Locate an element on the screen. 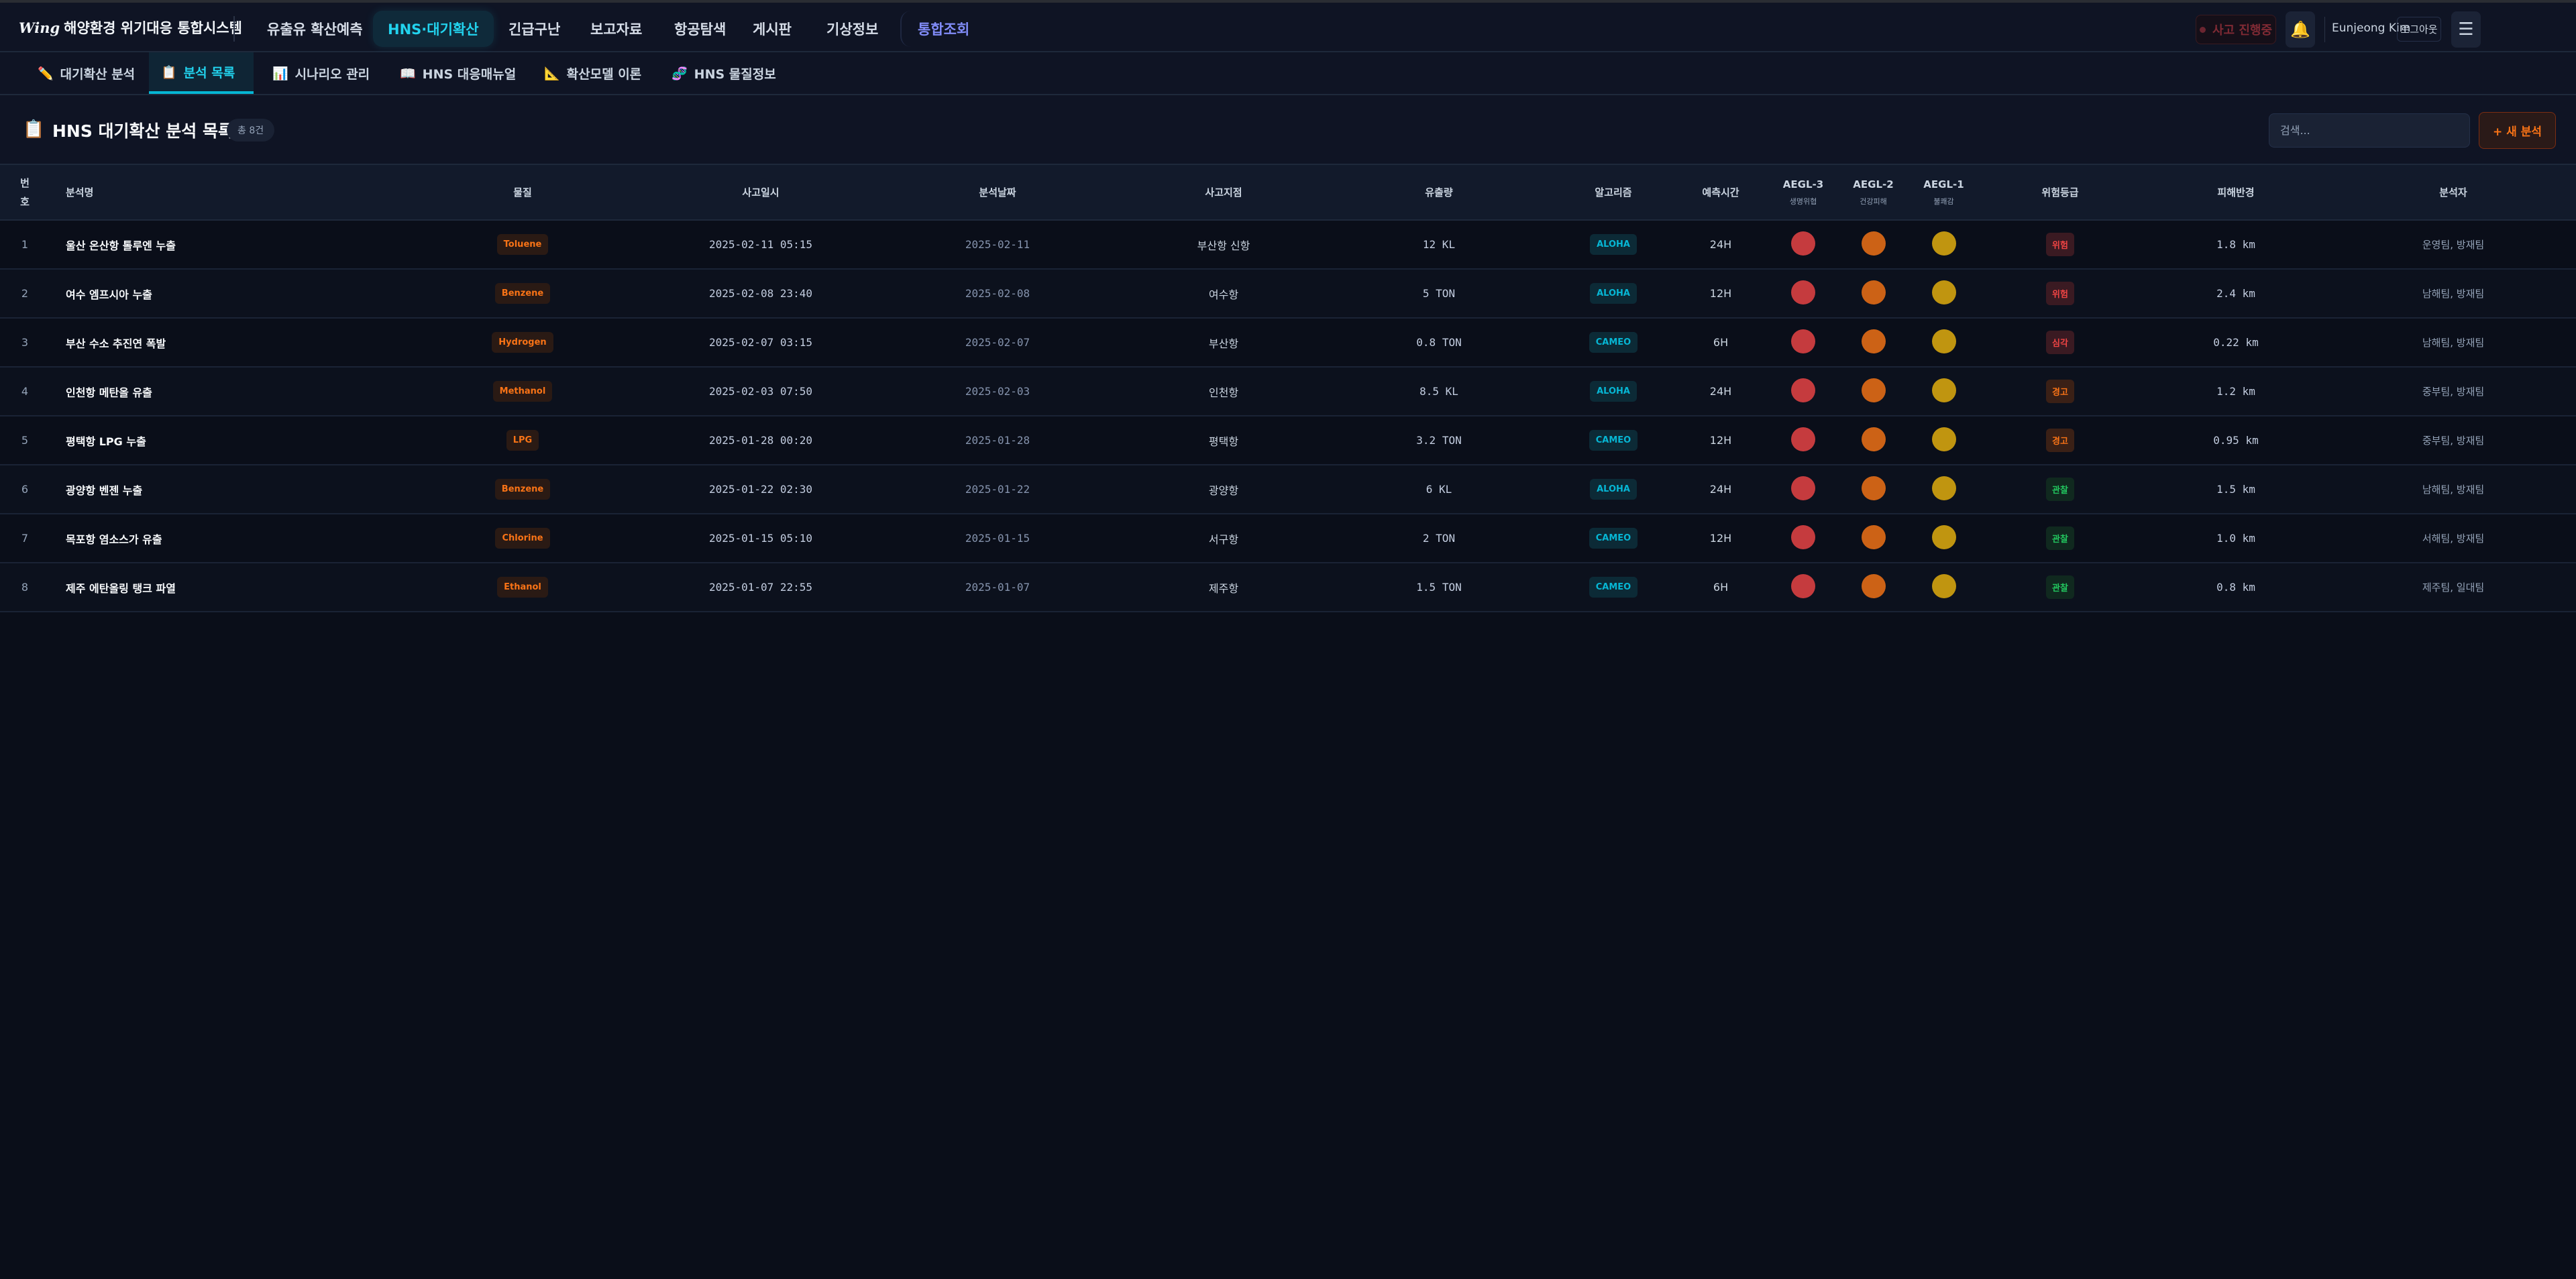 This screenshot has width=2576, height=1279. col-header-risk: 위험등급 is located at coordinates (2060, 192).